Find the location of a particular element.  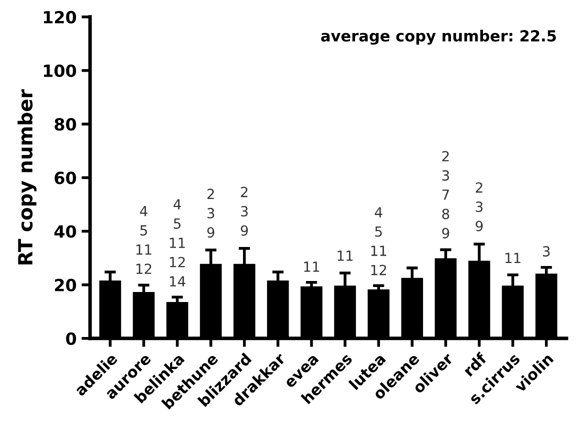

annotation: 2 3 7 8 9 is located at coordinates (446, 194).